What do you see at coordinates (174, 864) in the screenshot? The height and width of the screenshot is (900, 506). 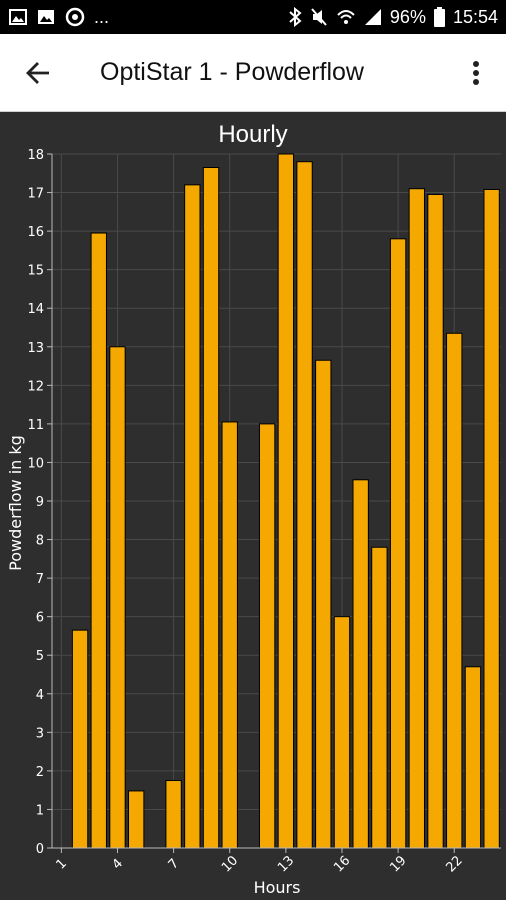 I see `x-tick-label: 7` at bounding box center [174, 864].